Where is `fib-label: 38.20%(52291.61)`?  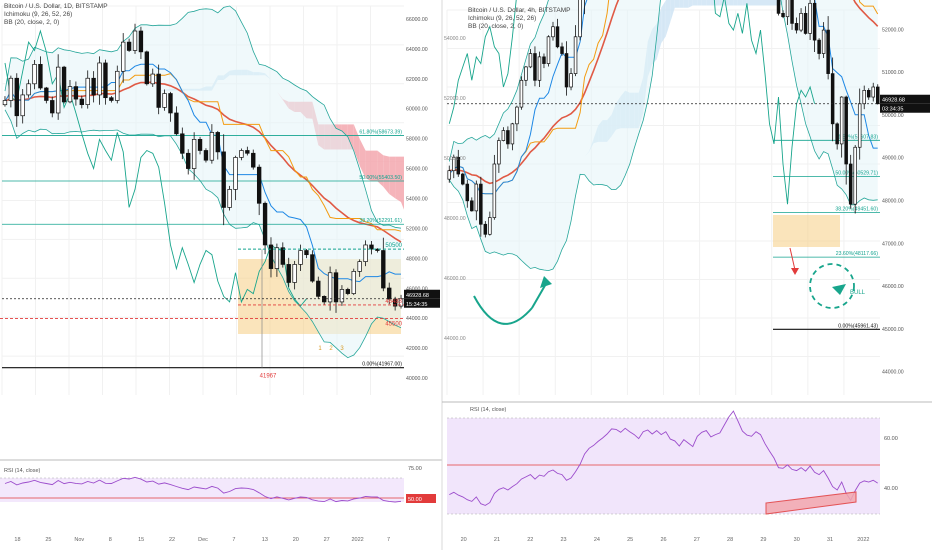 fib-label: 38.20%(52291.61) is located at coordinates (380, 221).